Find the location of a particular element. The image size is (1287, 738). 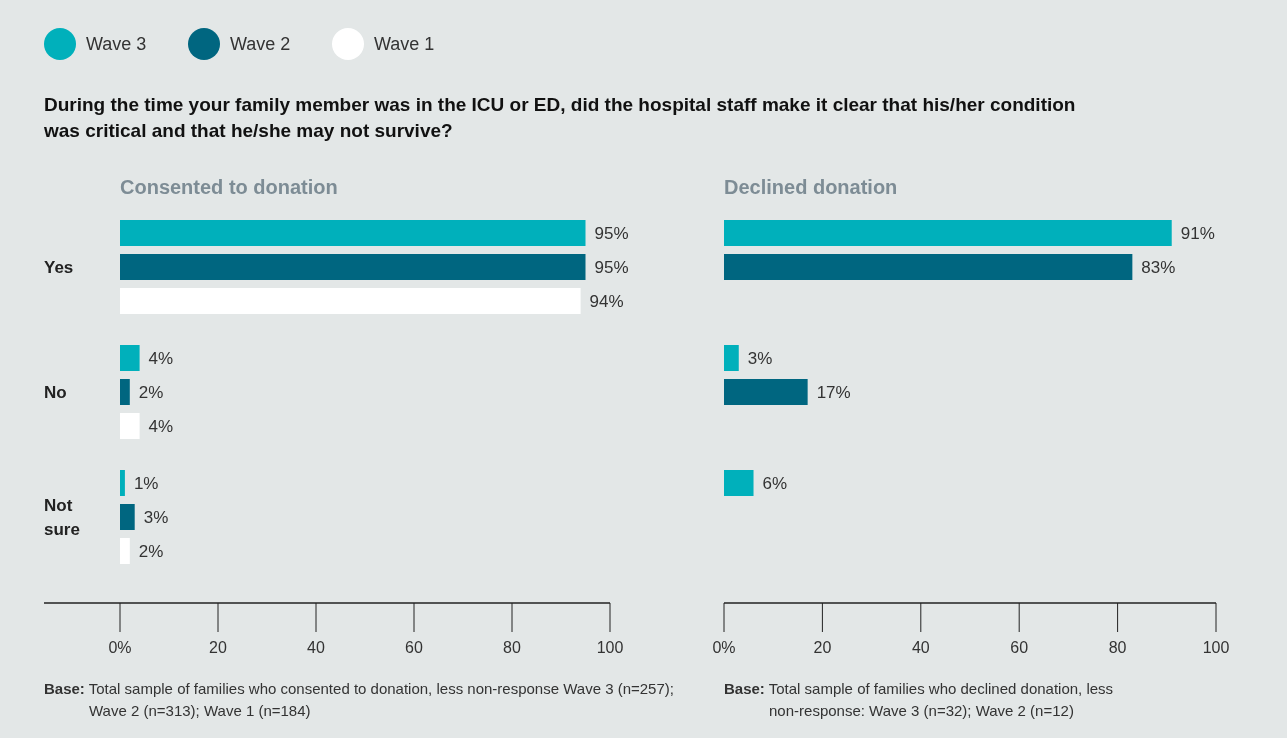

legend-label: Wave 2 is located at coordinates (260, 44).